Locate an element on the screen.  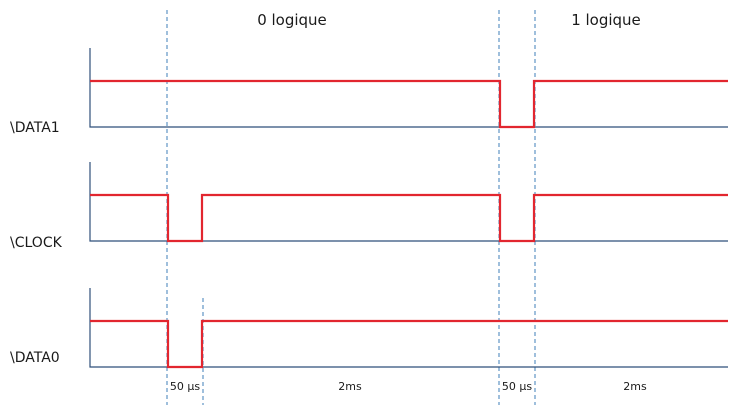
header-zero-logique: 0 logique is located at coordinates (292, 20).